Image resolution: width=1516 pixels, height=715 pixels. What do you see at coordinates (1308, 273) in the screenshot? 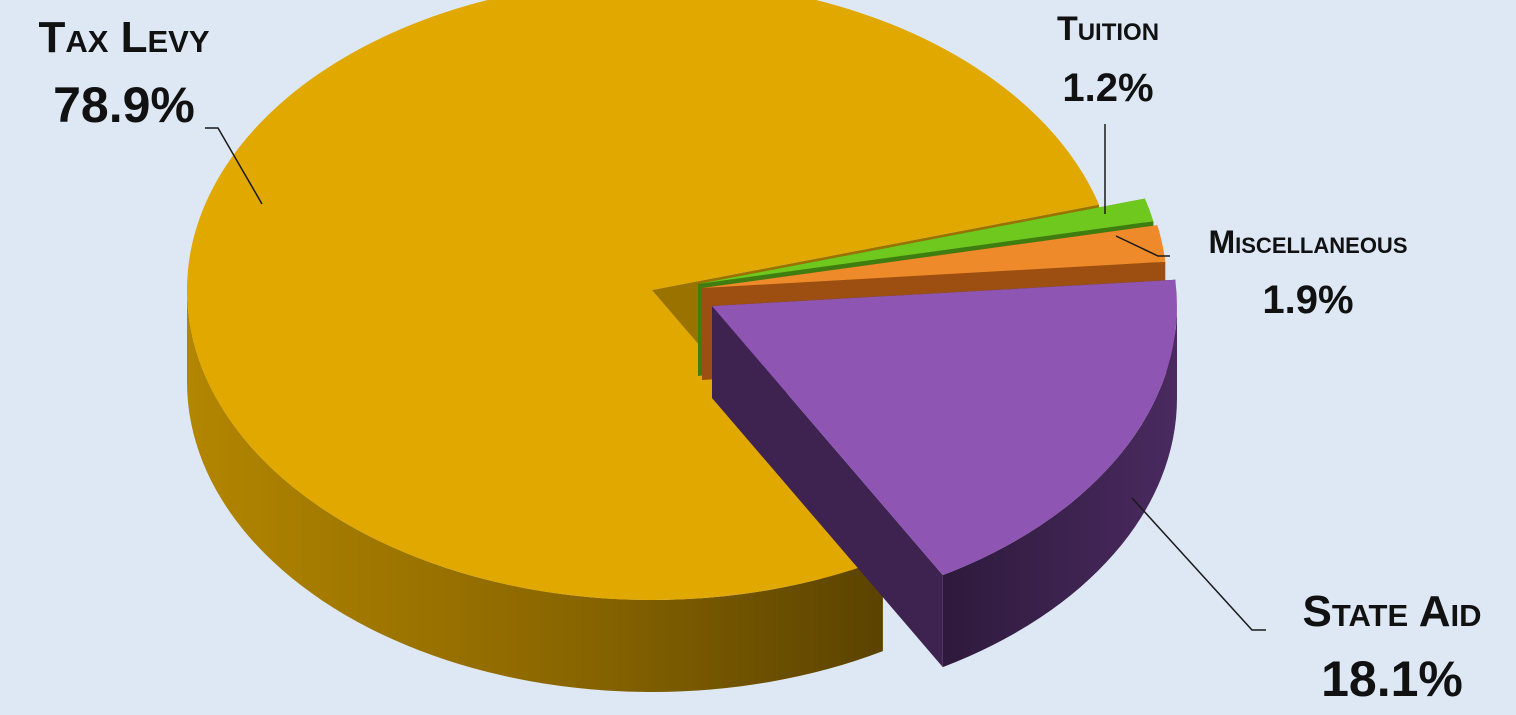
I see `label-miscellaneous: Miscellaneous 1.9%` at bounding box center [1308, 273].